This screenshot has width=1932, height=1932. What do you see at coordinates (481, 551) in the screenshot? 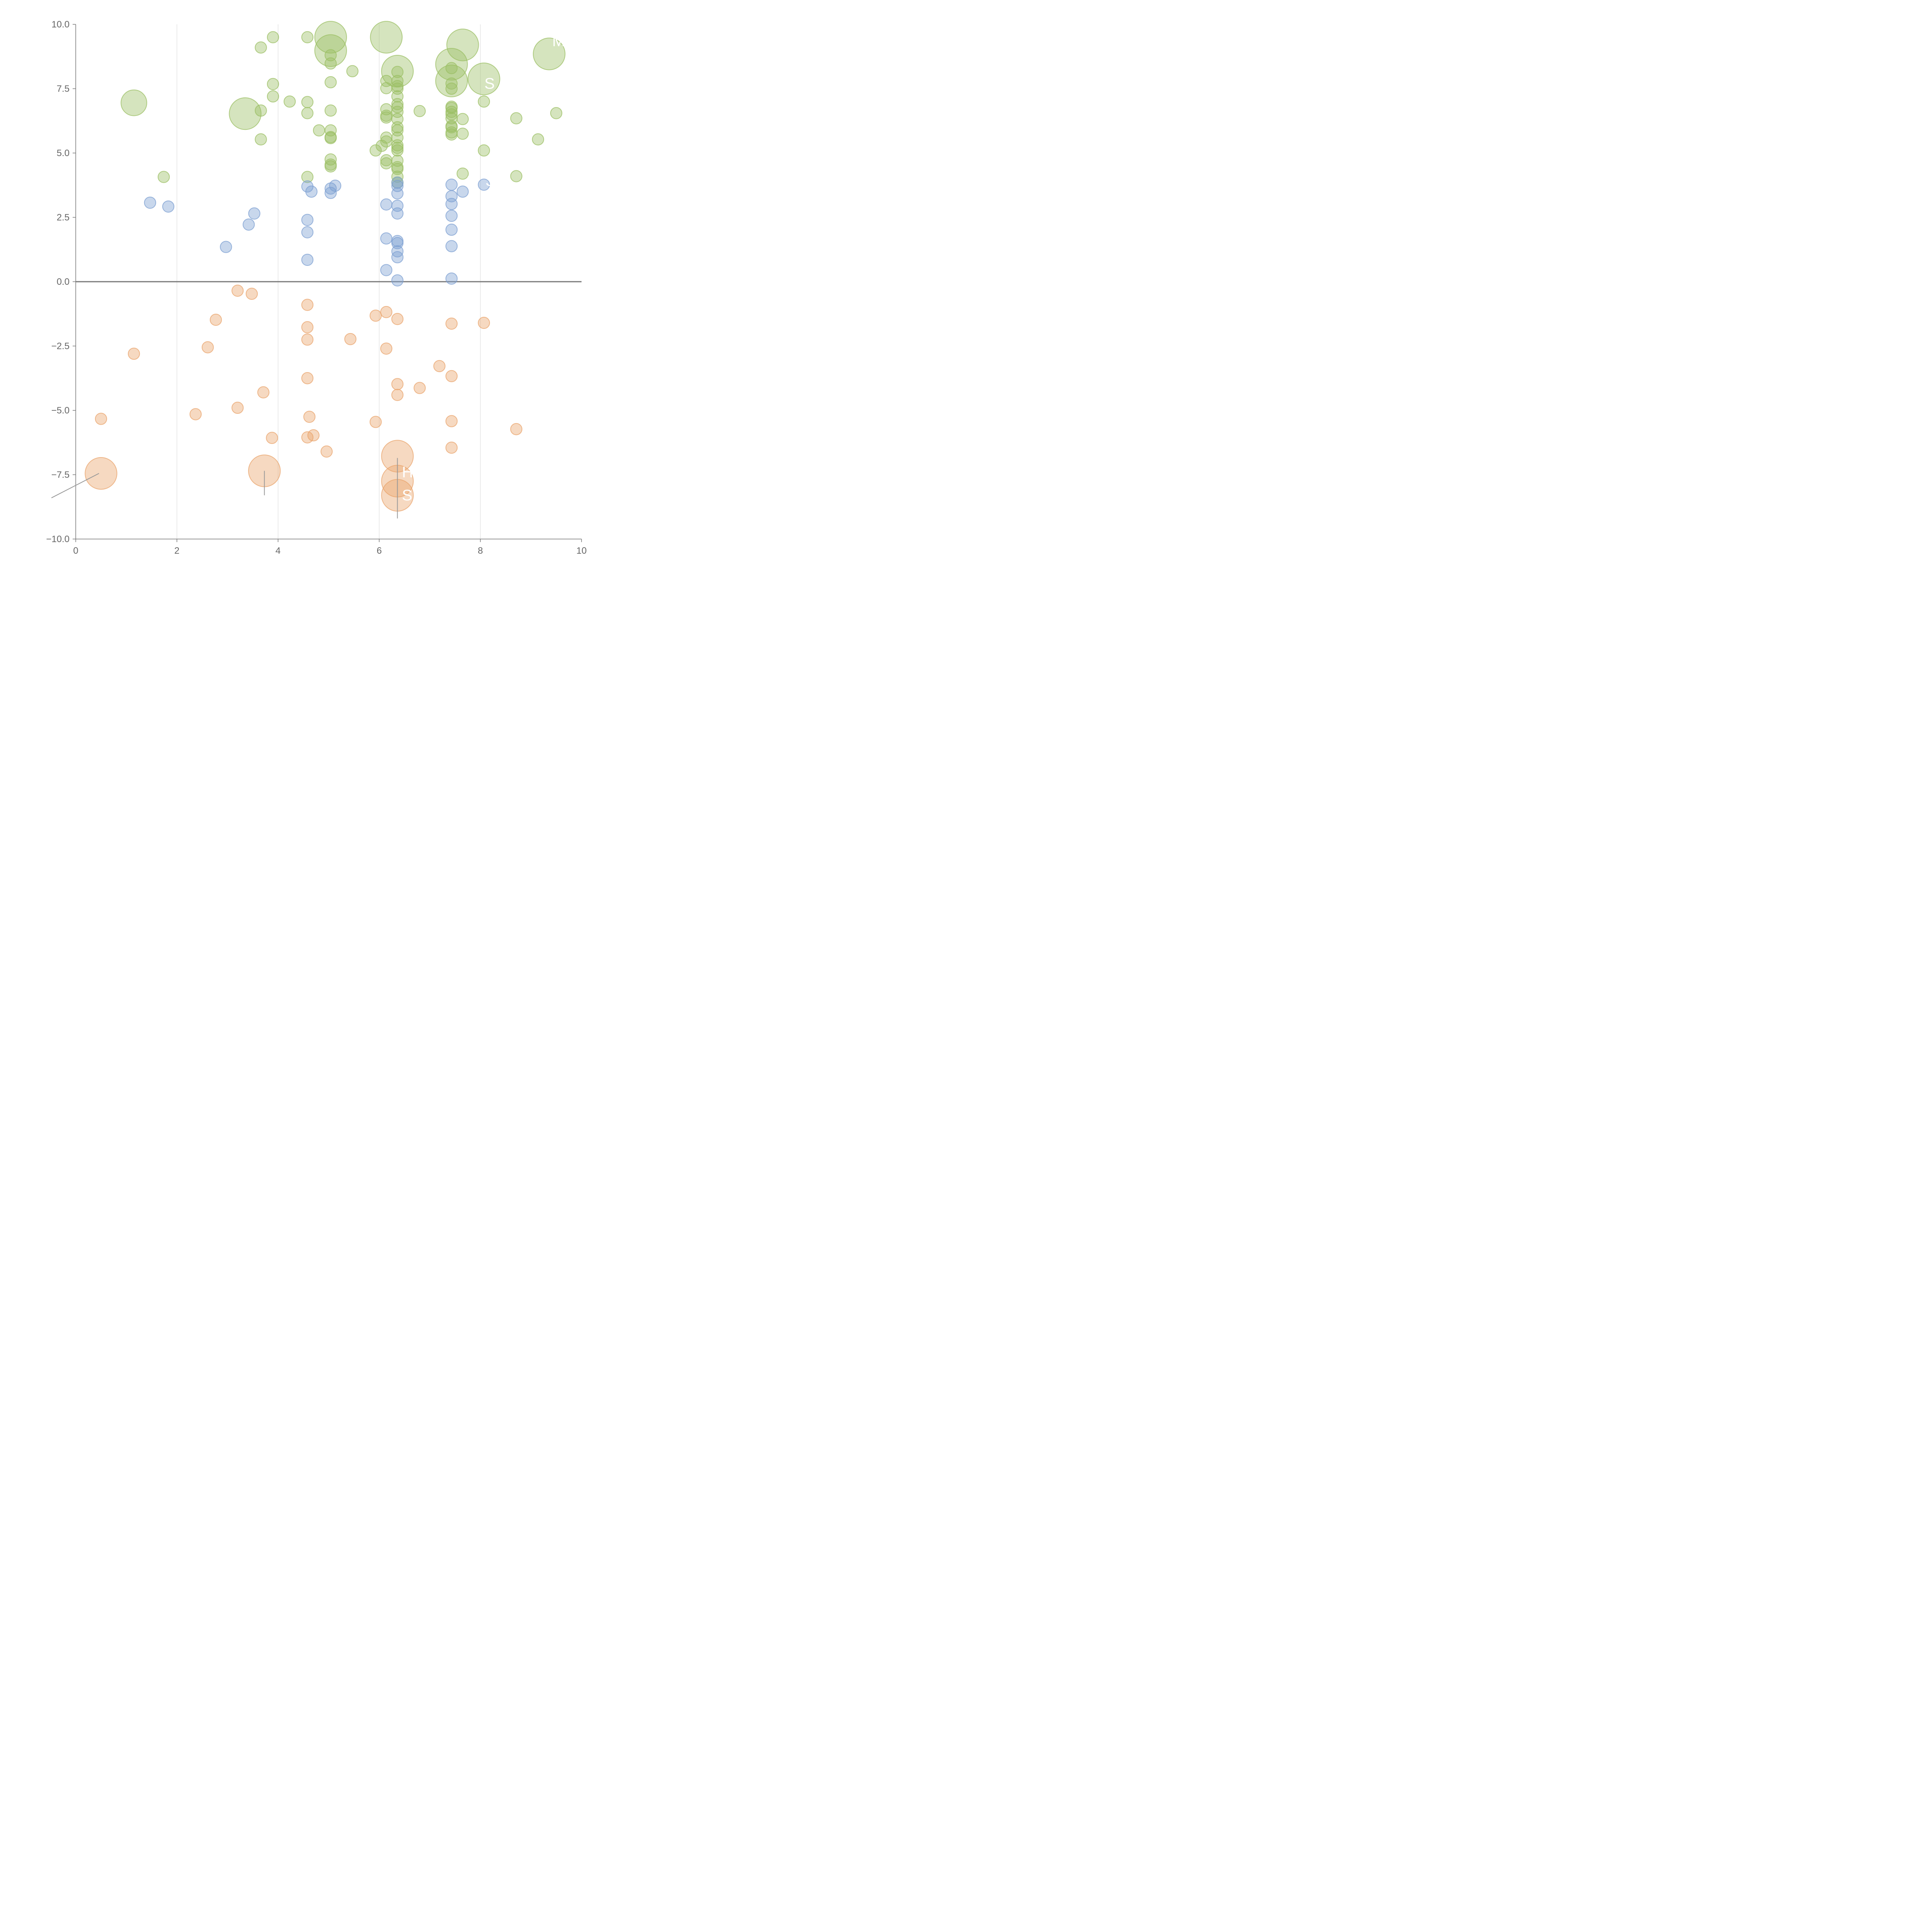
I see `x-tick-label: 8` at bounding box center [481, 551].